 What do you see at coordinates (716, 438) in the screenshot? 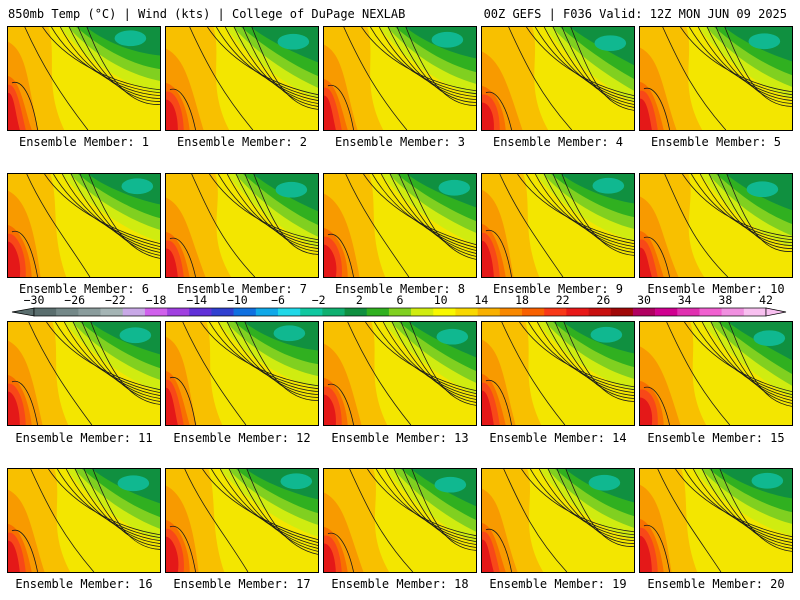
I see `ensemble-member-label: Ensemble Member: 15` at bounding box center [716, 438].